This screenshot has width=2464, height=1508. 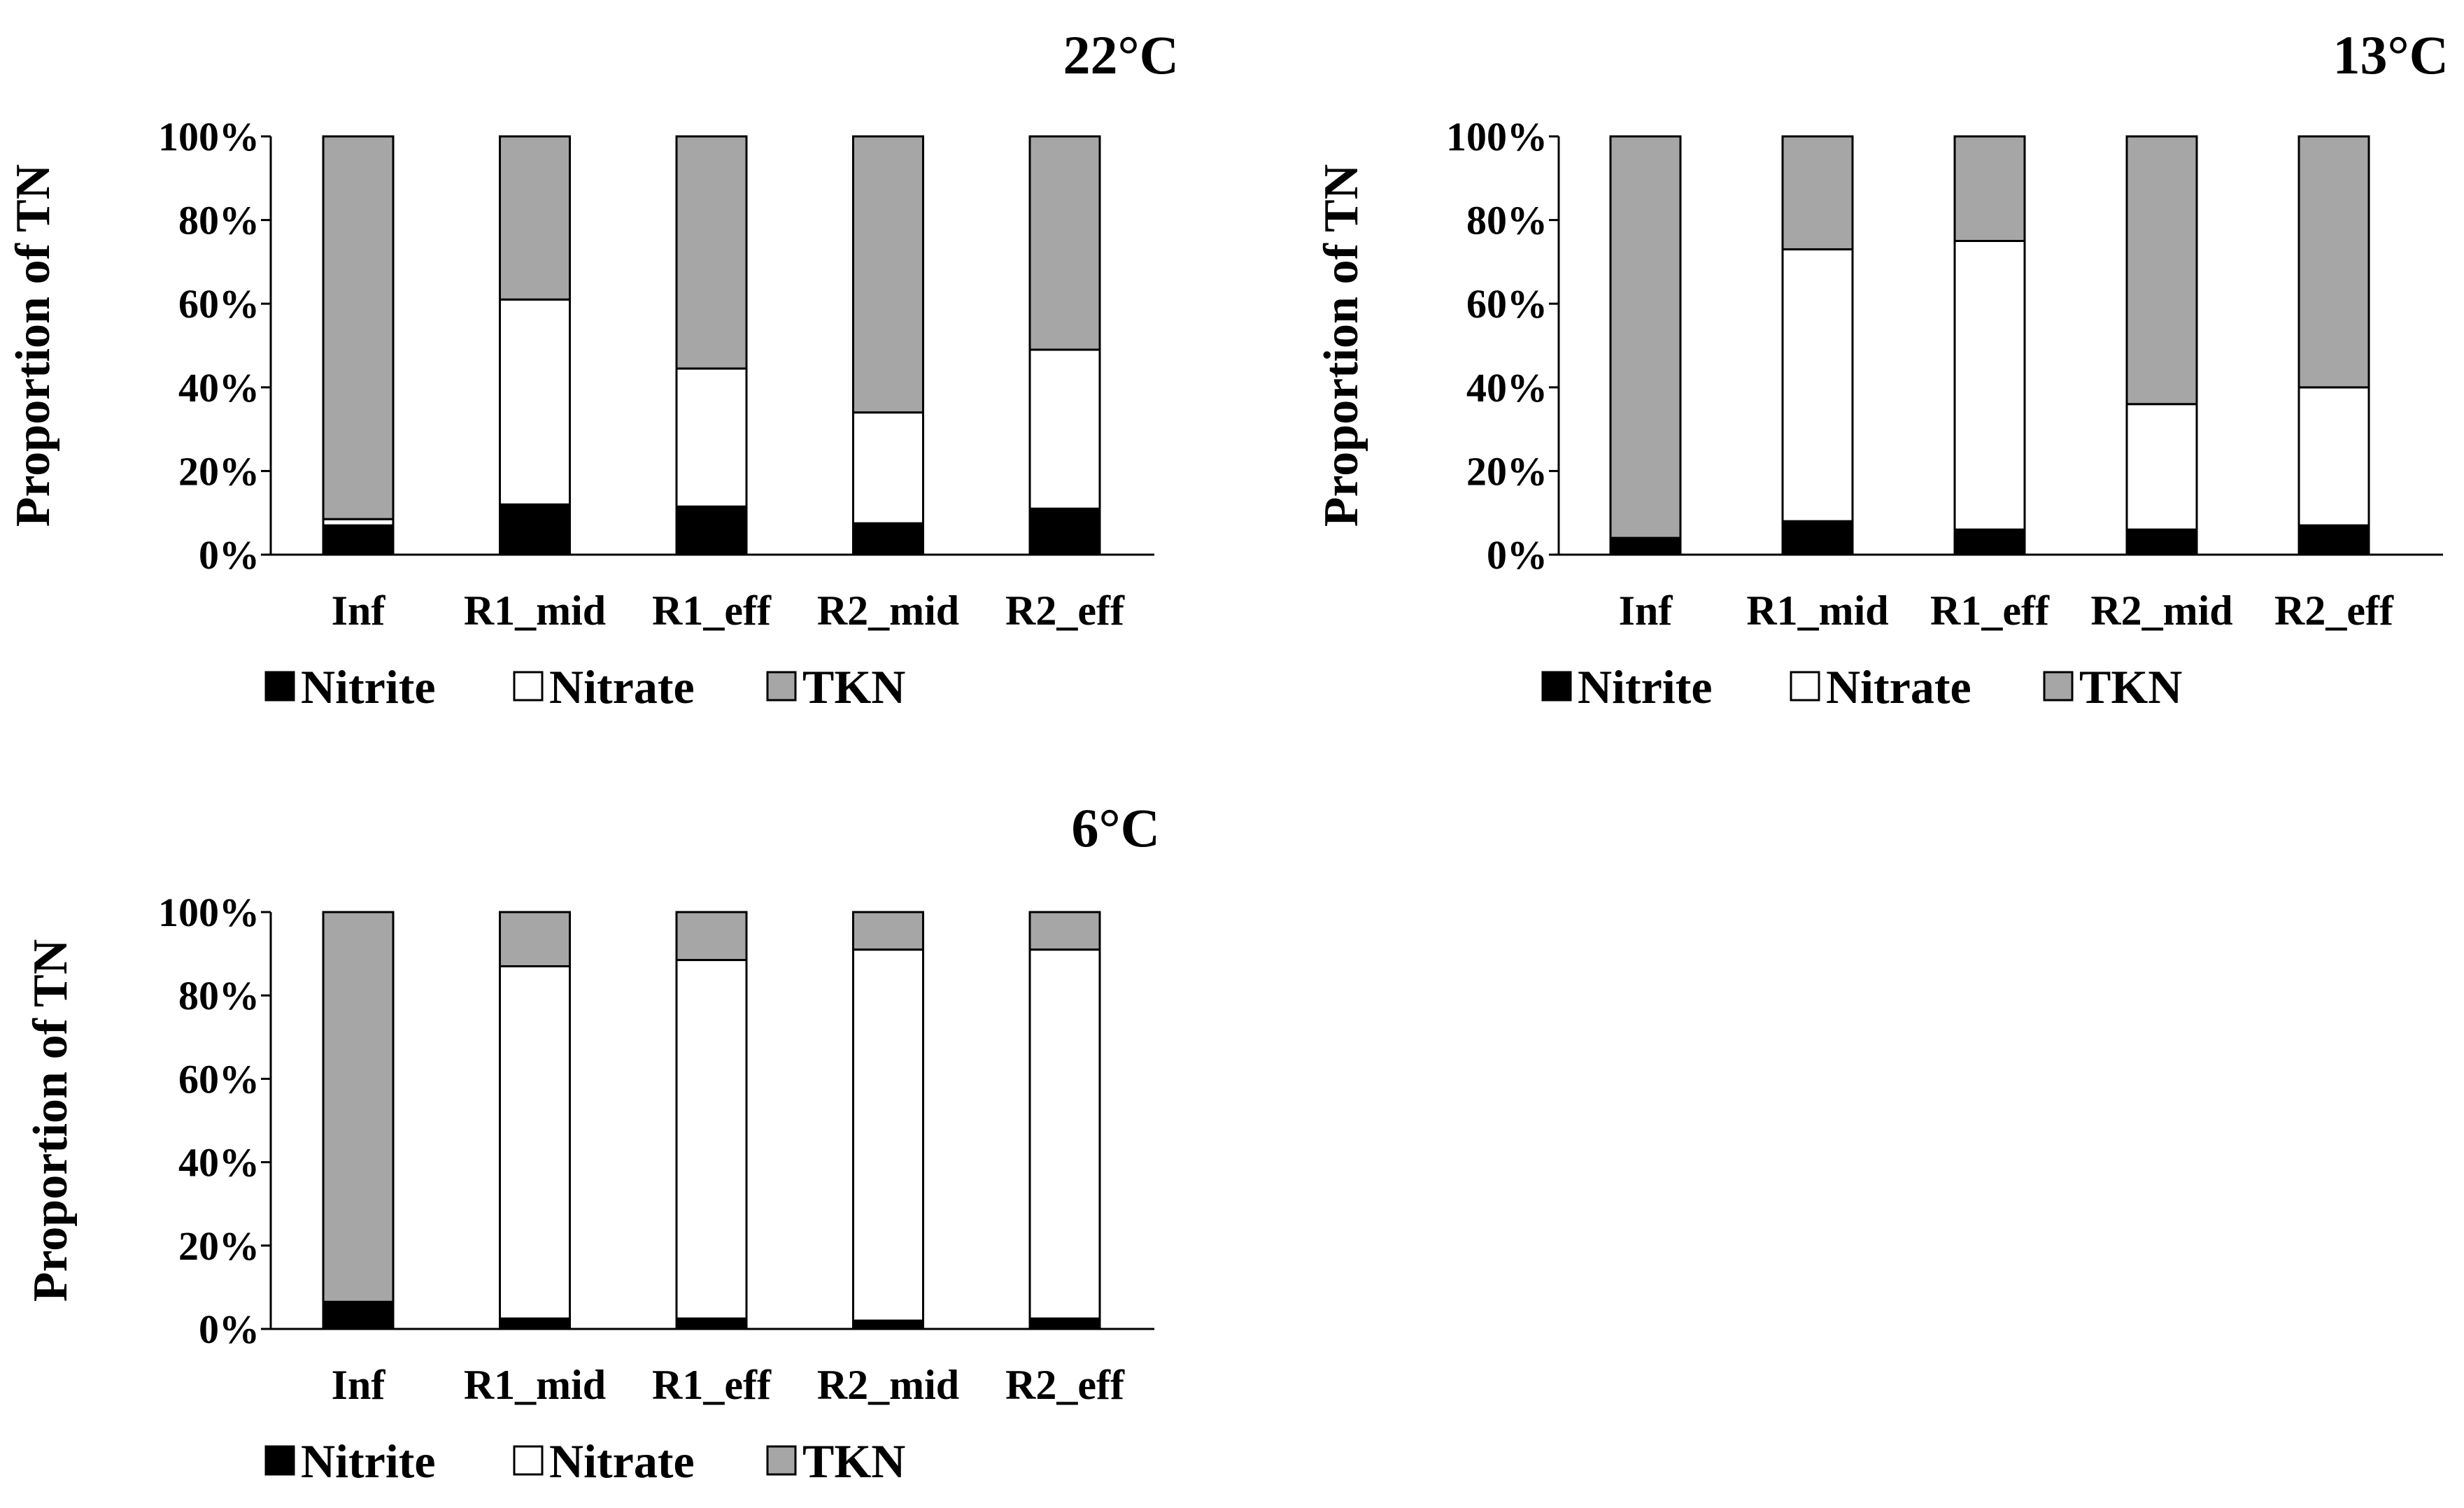 I want to click on chart-title: 13°C, so click(x=2390, y=54).